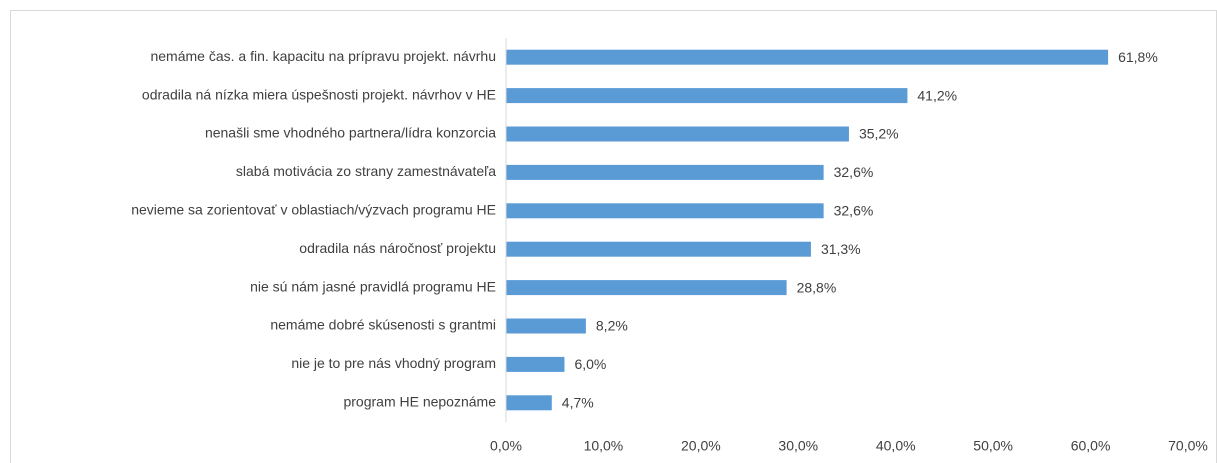 The height and width of the screenshot is (463, 1217). What do you see at coordinates (817, 287) in the screenshot?
I see `value-label: 28,8%` at bounding box center [817, 287].